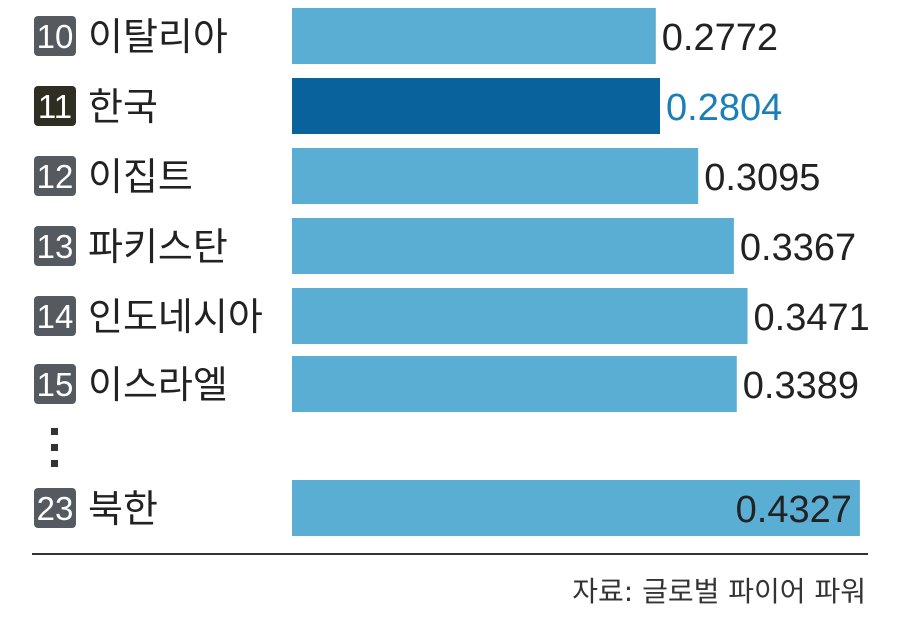 Image resolution: width=914 pixels, height=640 pixels. I want to click on chart-row: 11 한국 0.2804, so click(408, 106).